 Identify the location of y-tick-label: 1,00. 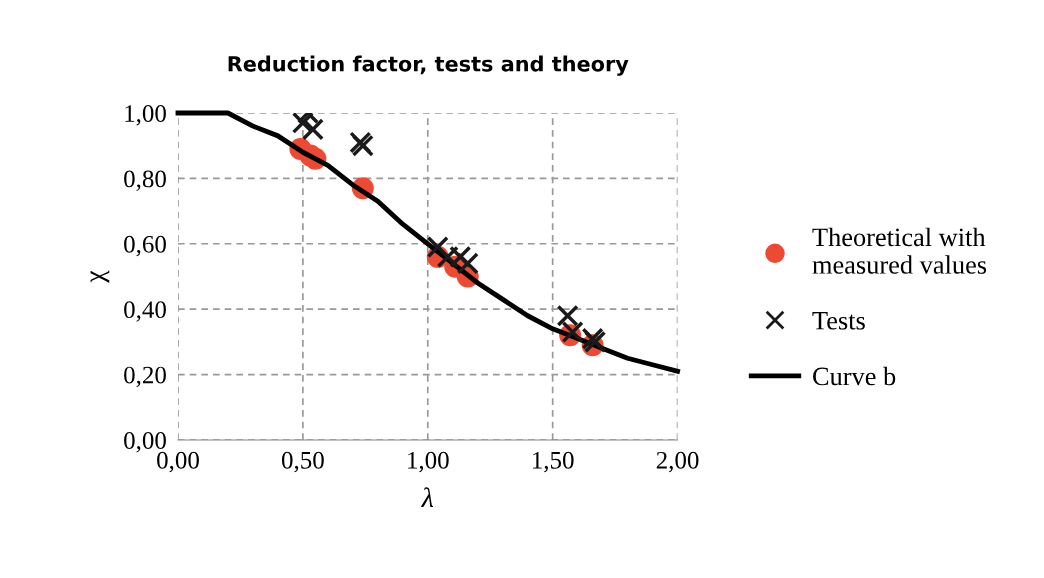
(145, 115).